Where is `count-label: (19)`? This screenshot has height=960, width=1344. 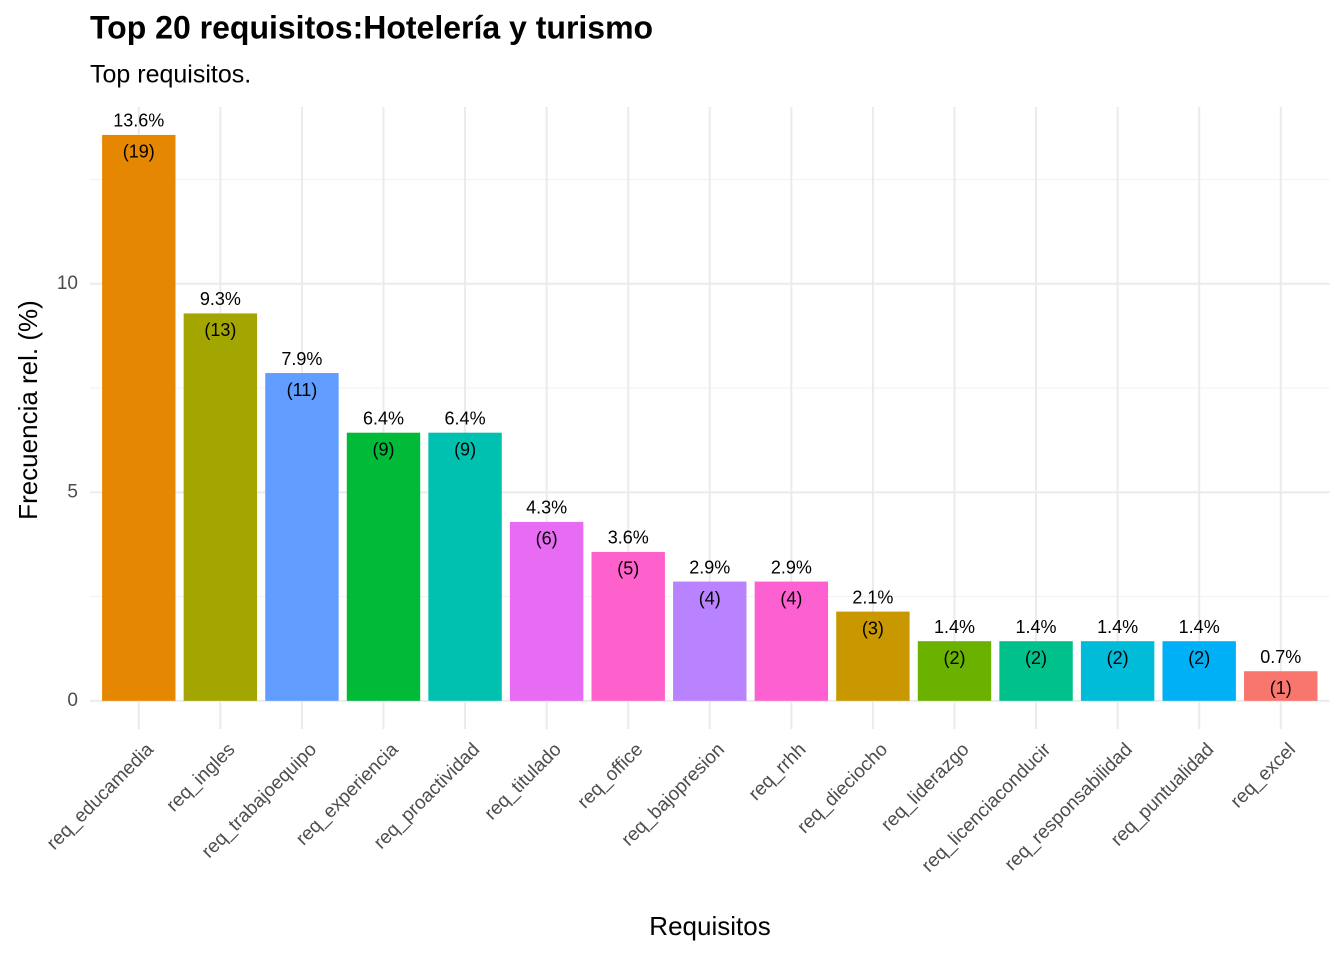 count-label: (19) is located at coordinates (139, 152).